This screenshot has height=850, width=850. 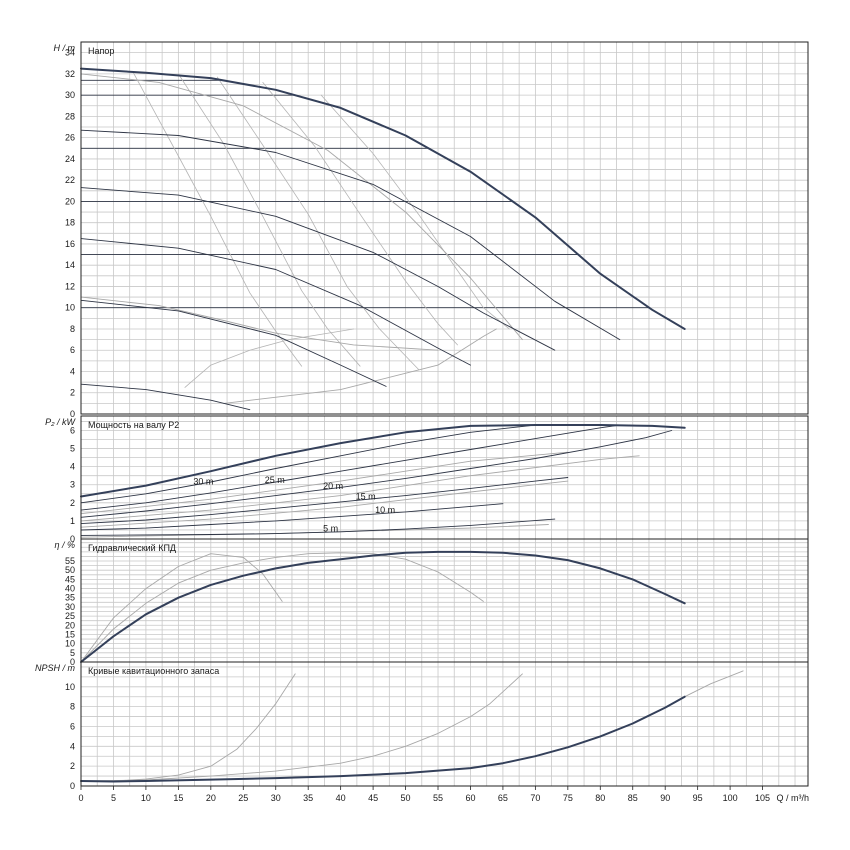 I want to click on x-tick-label: 10, so click(x=146, y=798).